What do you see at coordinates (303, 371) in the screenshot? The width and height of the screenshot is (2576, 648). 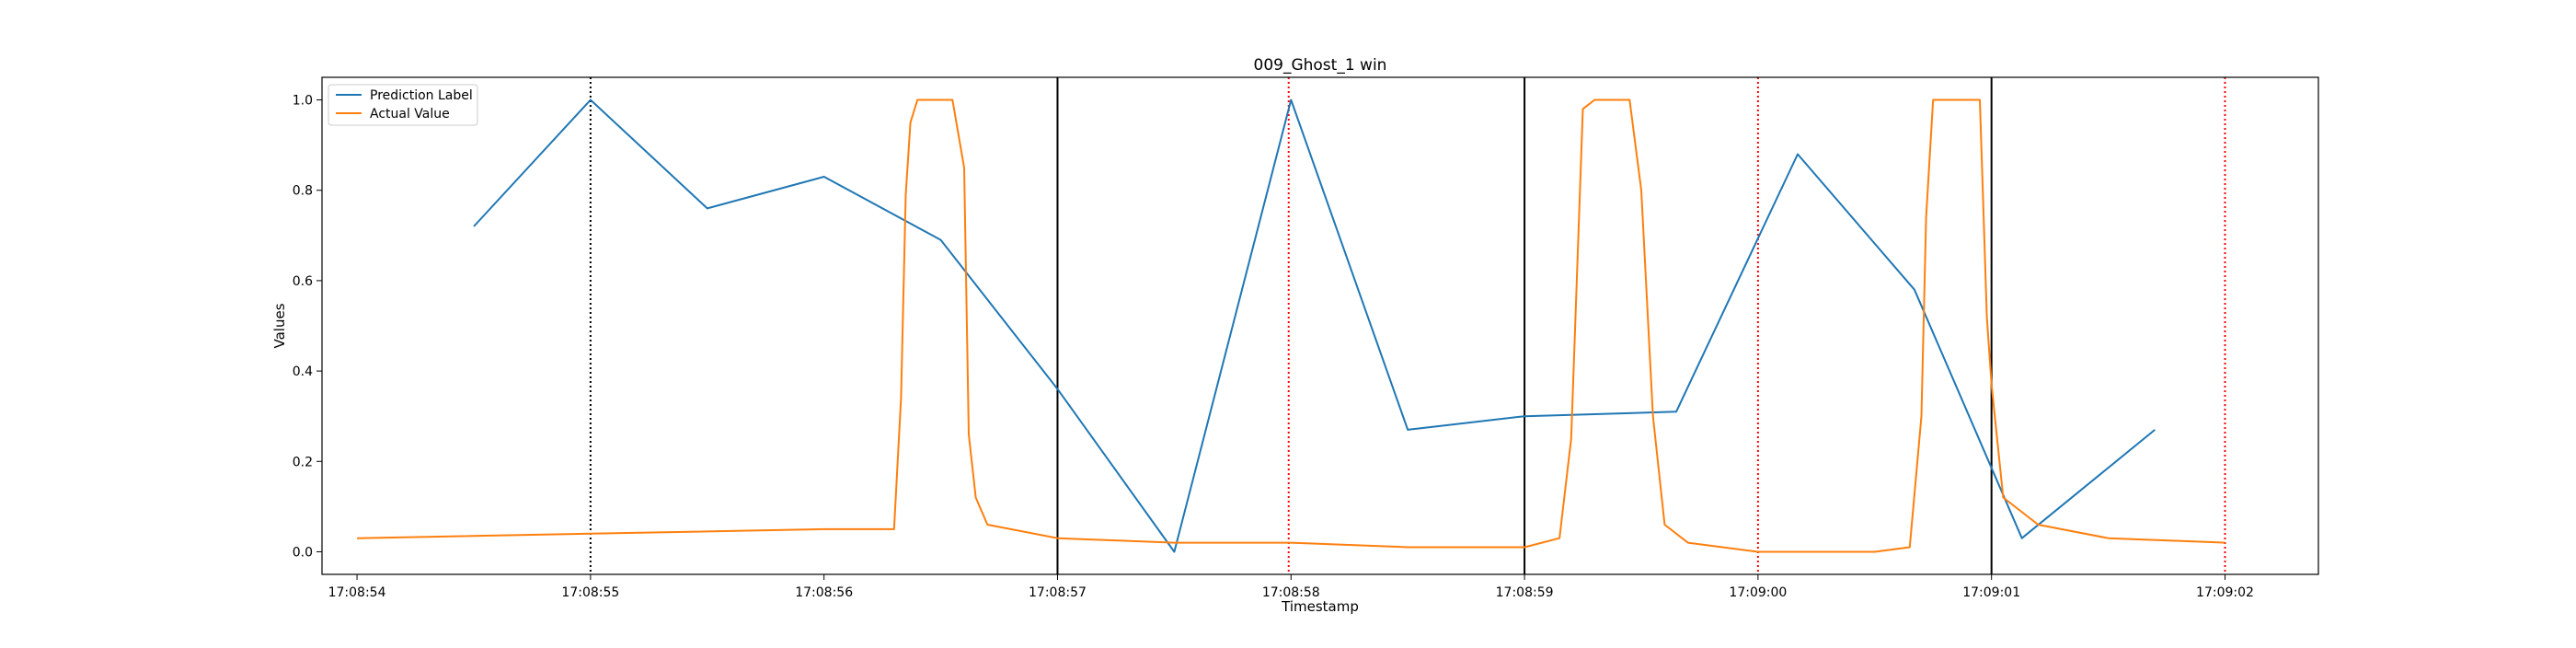 I see `y-tick-label: 0.4` at bounding box center [303, 371].